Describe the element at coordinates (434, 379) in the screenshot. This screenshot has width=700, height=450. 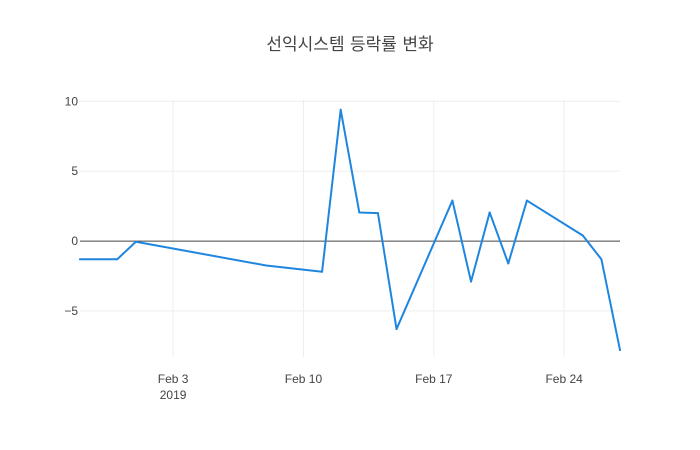
I see `x-tick-label: Feb 17` at that location.